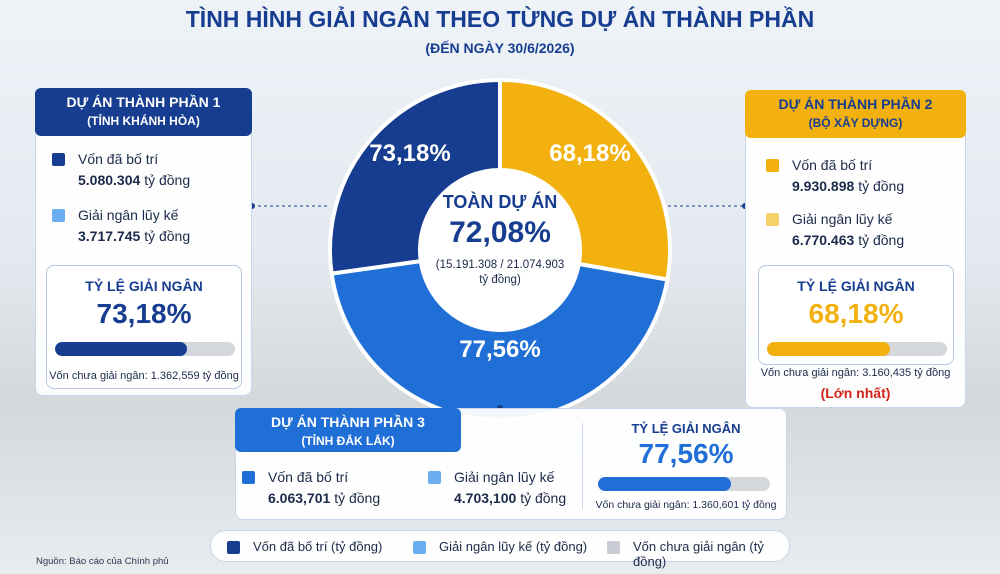  I want to click on project-header: DỰ ÁN THÀNH PHẦN 1 (TỈNH KHÁNH HÒA), so click(143, 112).